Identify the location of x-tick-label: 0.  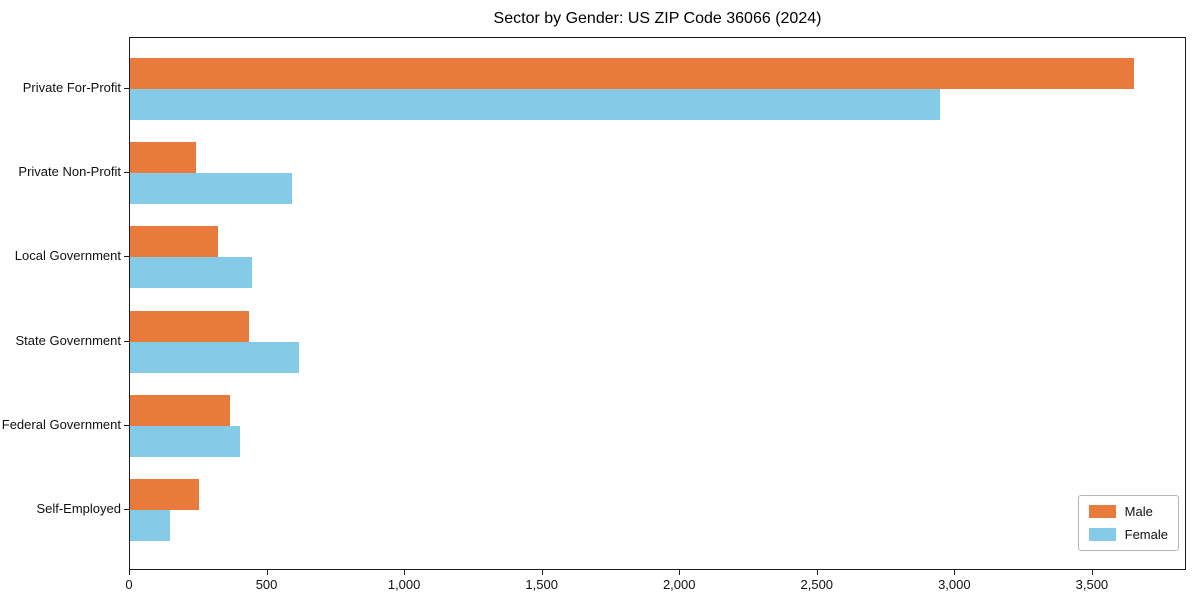
(129, 584).